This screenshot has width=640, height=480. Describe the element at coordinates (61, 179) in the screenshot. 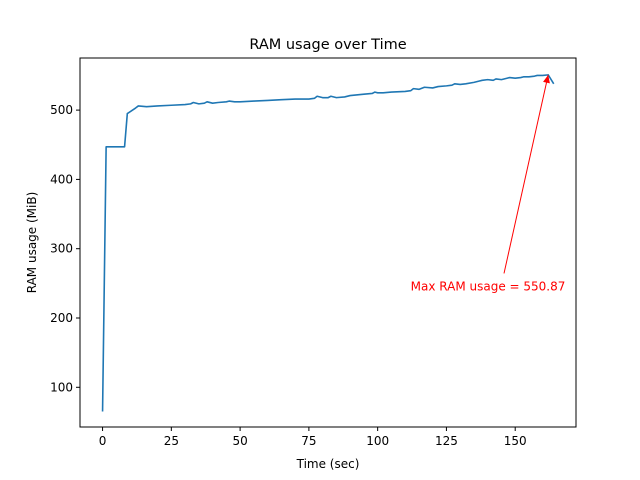

I see `y-tick-label: 400` at that location.